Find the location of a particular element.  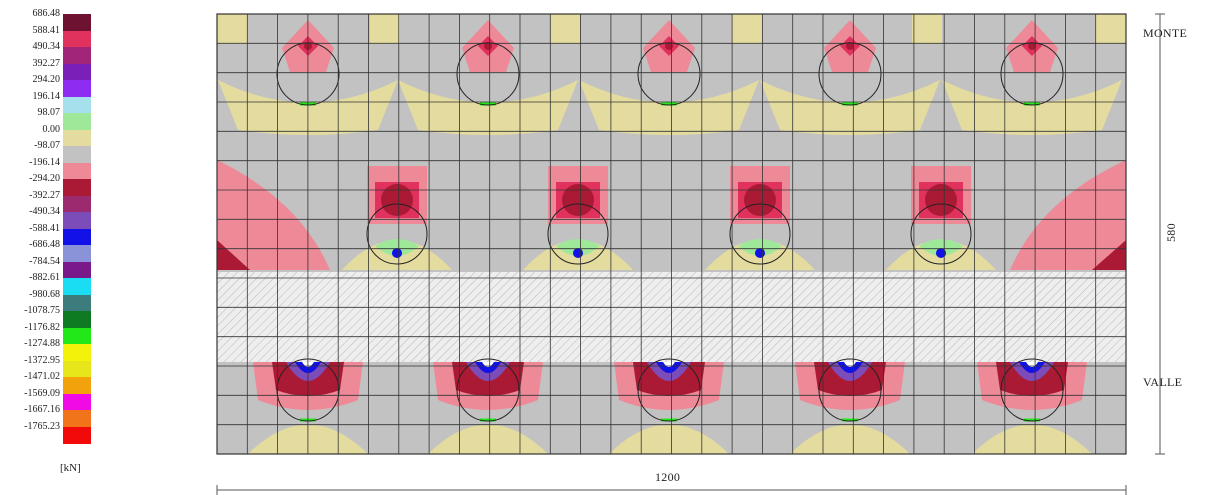

height-dimension-label: 580 is located at coordinates (1171, 232).